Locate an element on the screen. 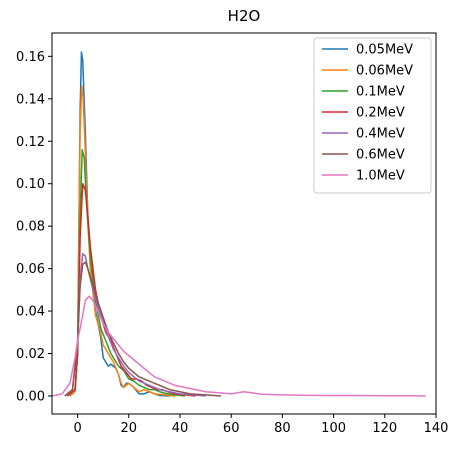  y-tick-label: 0.06 is located at coordinates (30, 269).